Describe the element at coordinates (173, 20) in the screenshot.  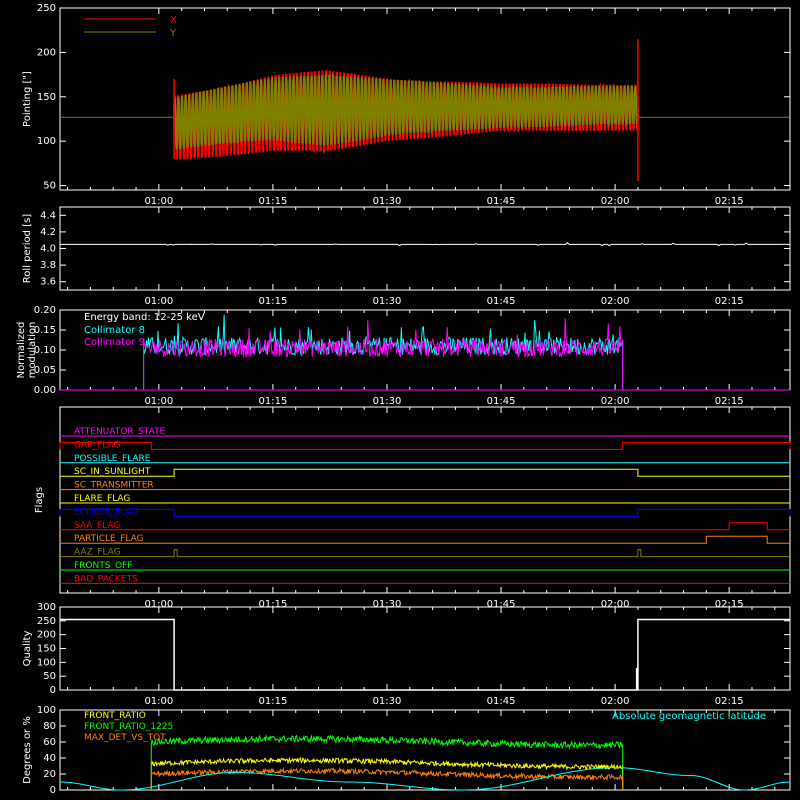
I see `legend-label-x: X` at that location.